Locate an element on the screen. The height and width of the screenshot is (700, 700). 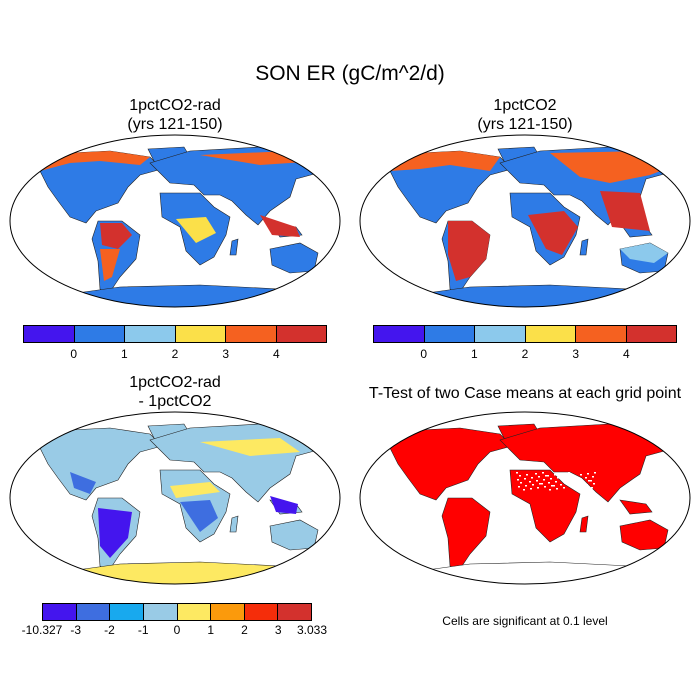
colorbar-ctl is located at coordinates (525, 334).